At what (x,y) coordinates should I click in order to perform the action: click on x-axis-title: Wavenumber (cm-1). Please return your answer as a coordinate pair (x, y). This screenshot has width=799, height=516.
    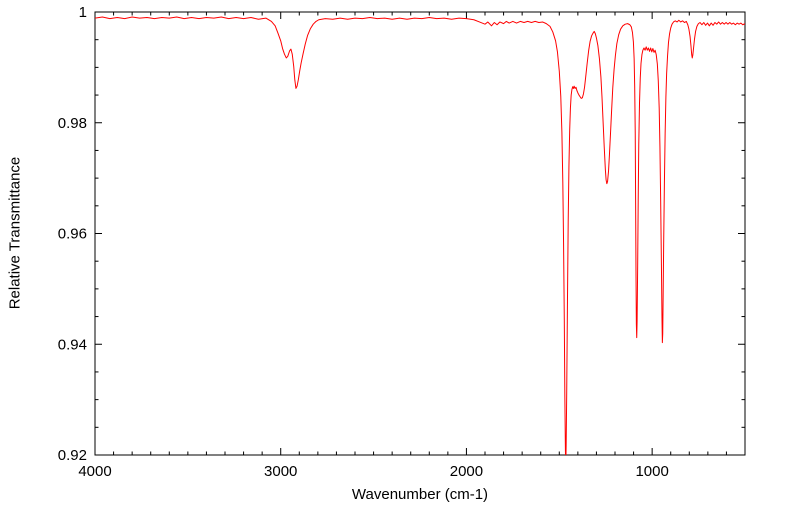
    Looking at the image, I should click on (420, 494).